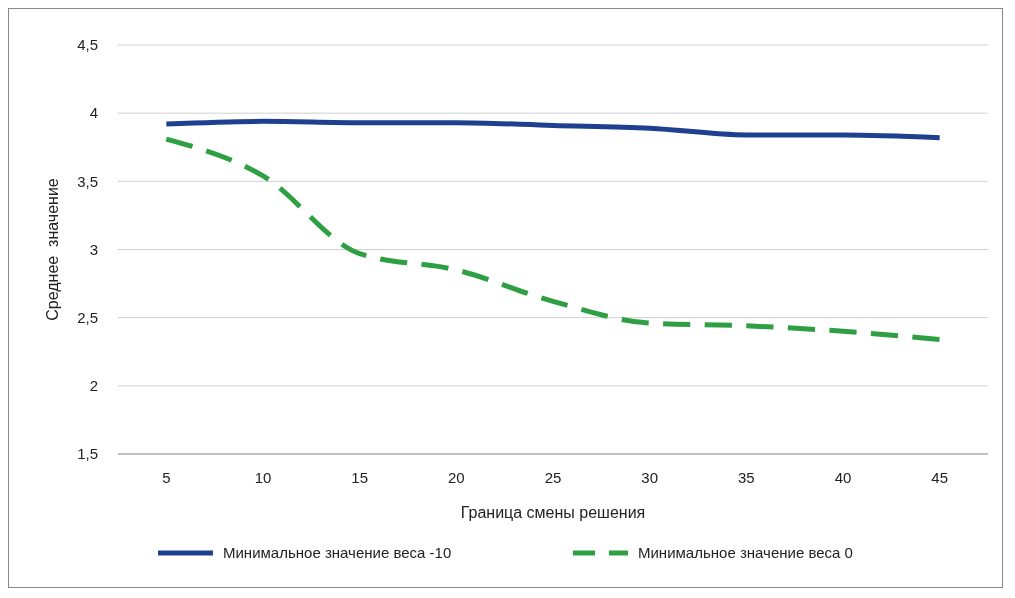 Image resolution: width=1015 pixels, height=598 pixels. What do you see at coordinates (263, 478) in the screenshot?
I see `x-tick-label: 10` at bounding box center [263, 478].